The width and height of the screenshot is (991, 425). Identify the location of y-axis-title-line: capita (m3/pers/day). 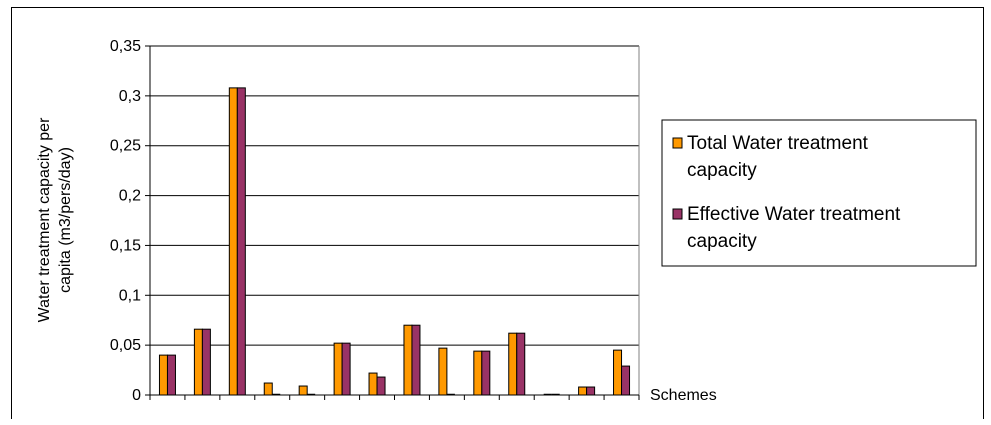
(65, 220).